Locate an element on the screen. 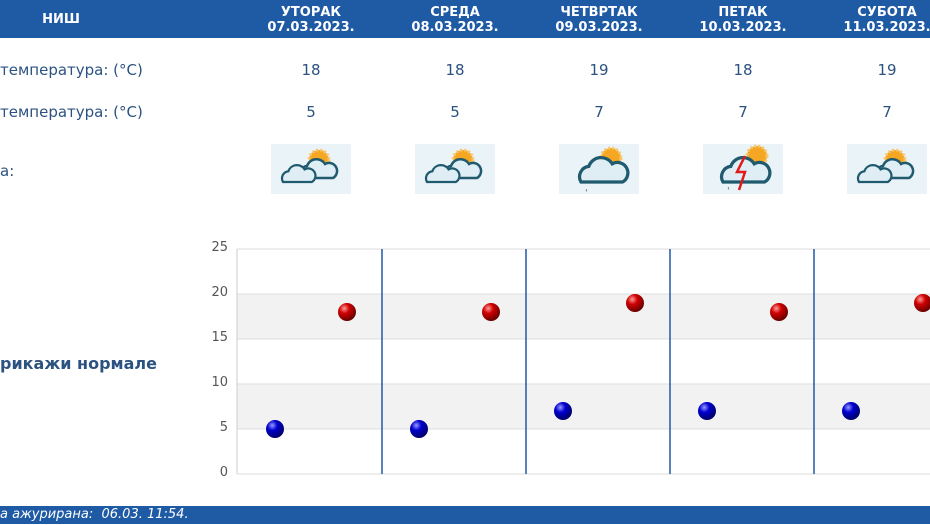 The width and height of the screenshot is (930, 525). thunderstorm-icon: ˌ is located at coordinates (743, 169).